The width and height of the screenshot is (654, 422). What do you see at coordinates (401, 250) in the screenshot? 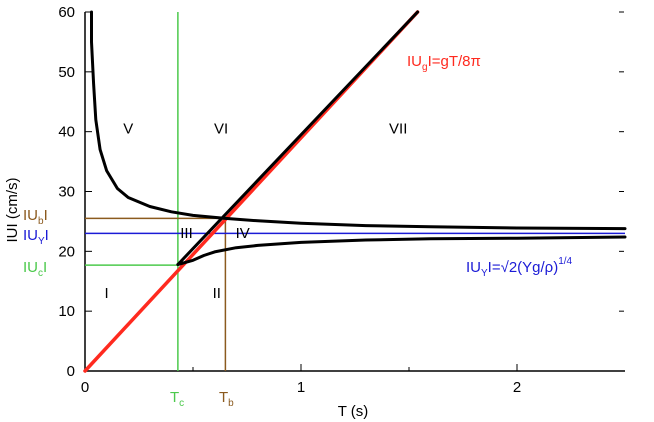
I see `black-curve-lower` at bounding box center [401, 250].